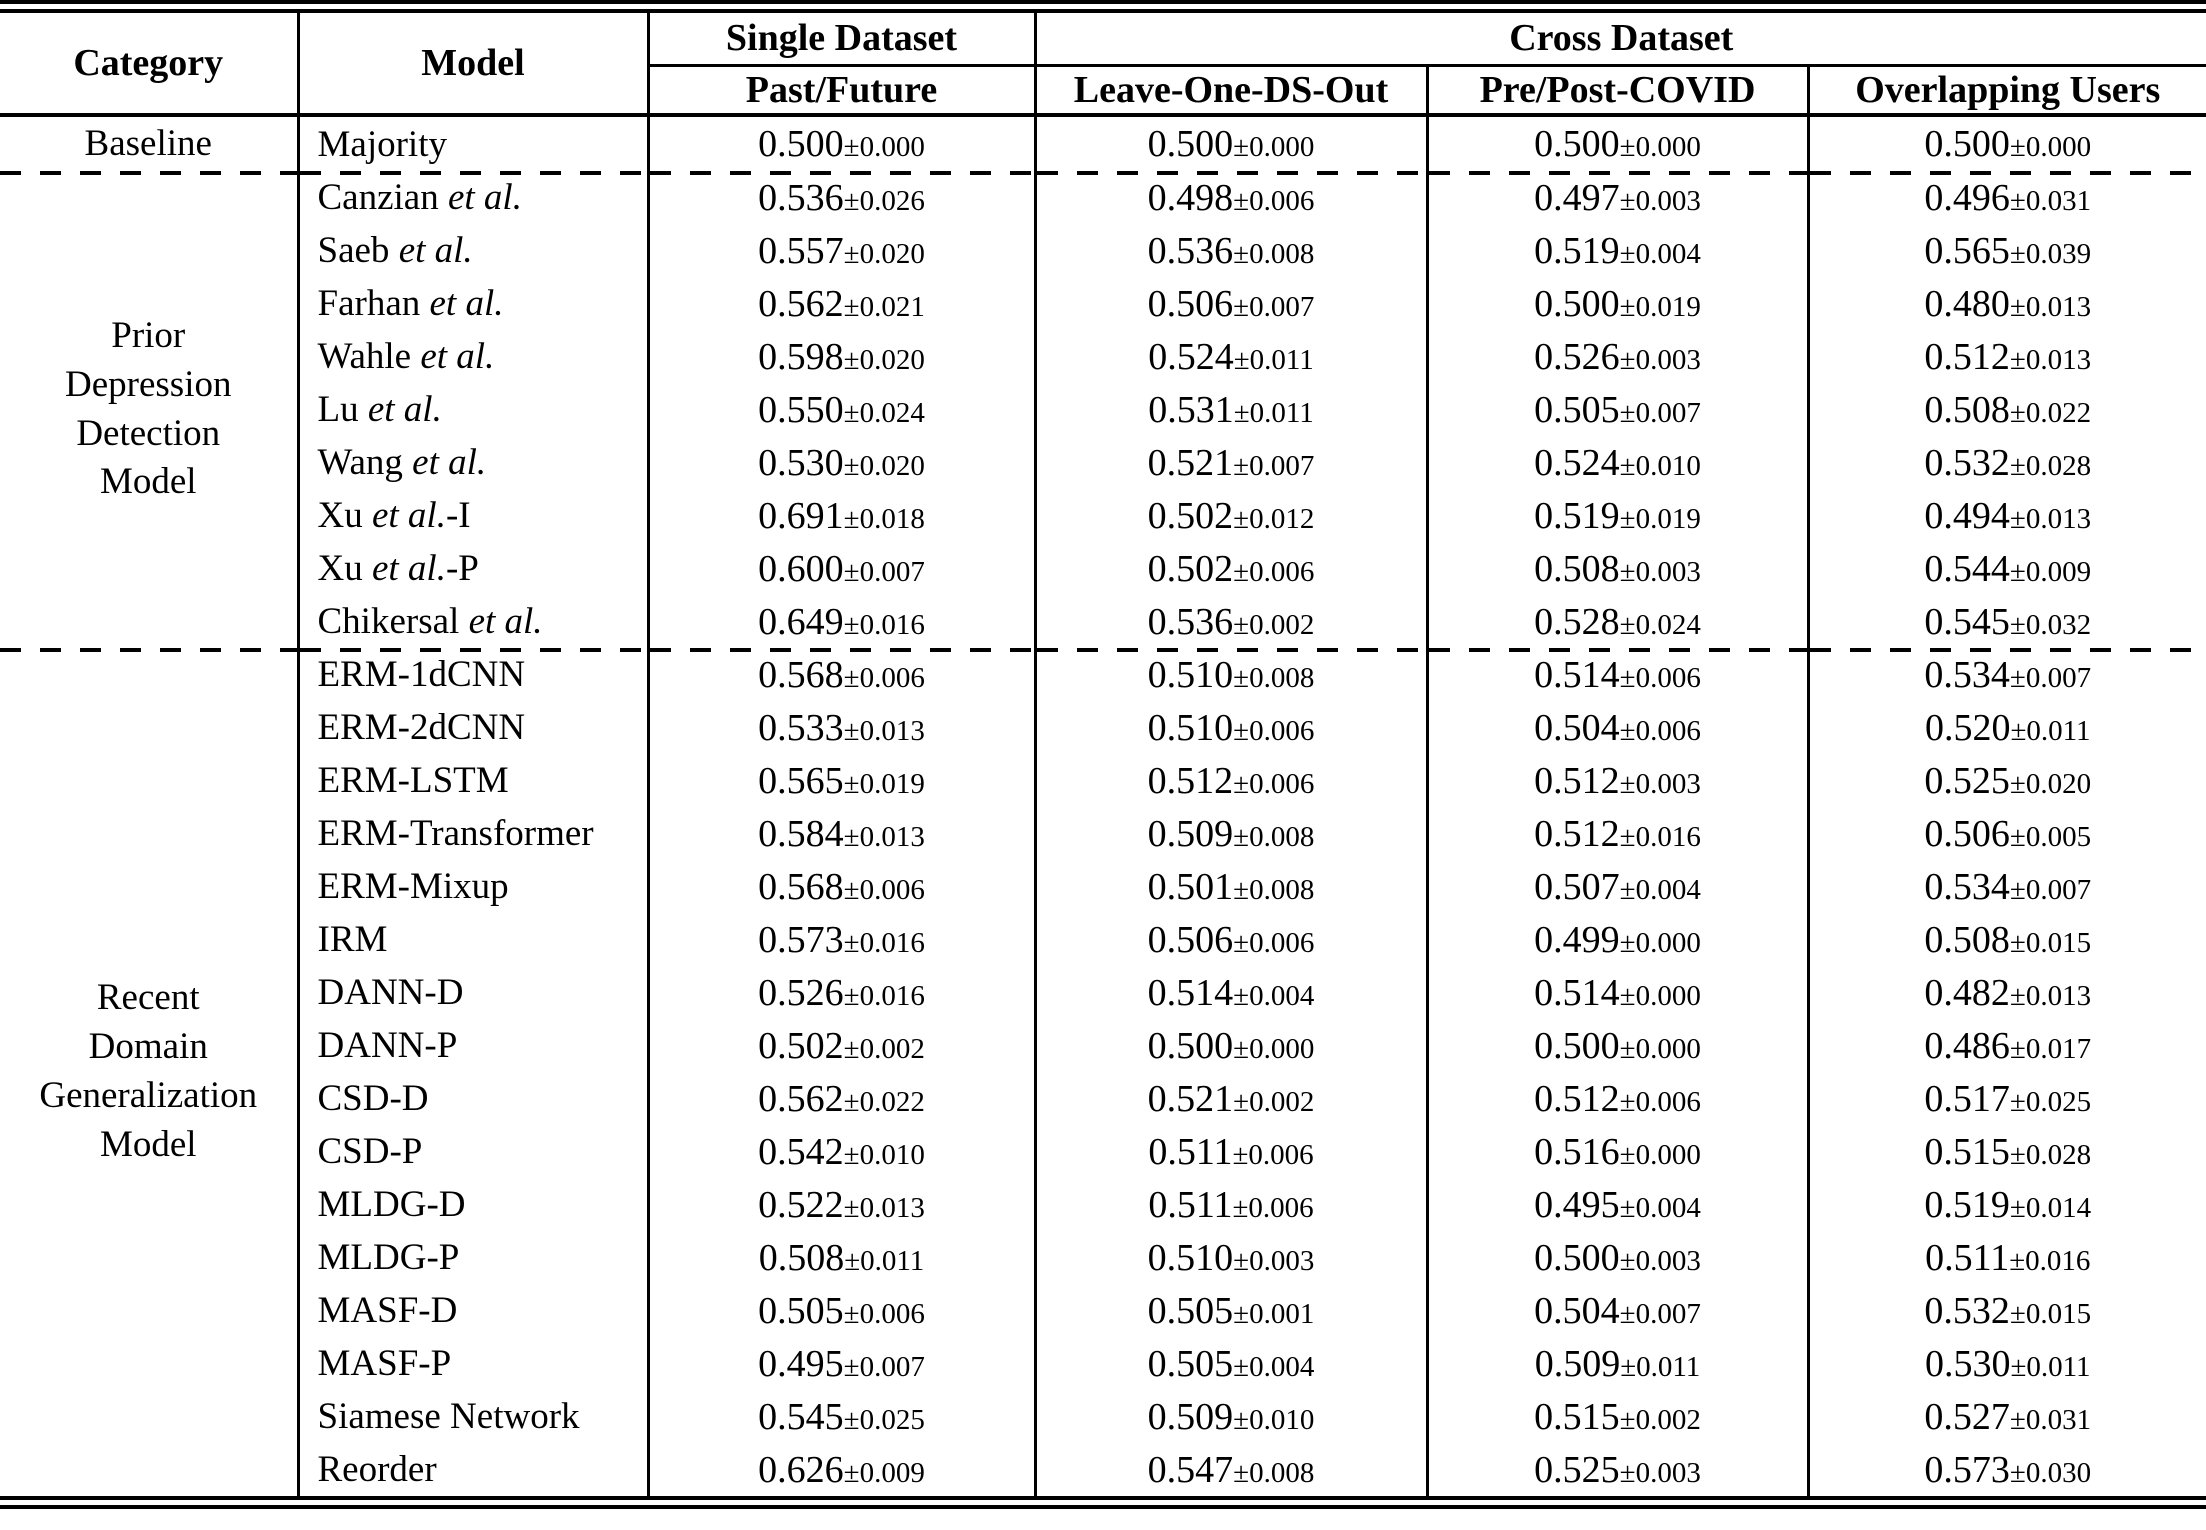 This screenshot has height=1530, width=2206. Describe the element at coordinates (474, 833) in the screenshot. I see `model-name-cell: ERM-Transformer` at that location.